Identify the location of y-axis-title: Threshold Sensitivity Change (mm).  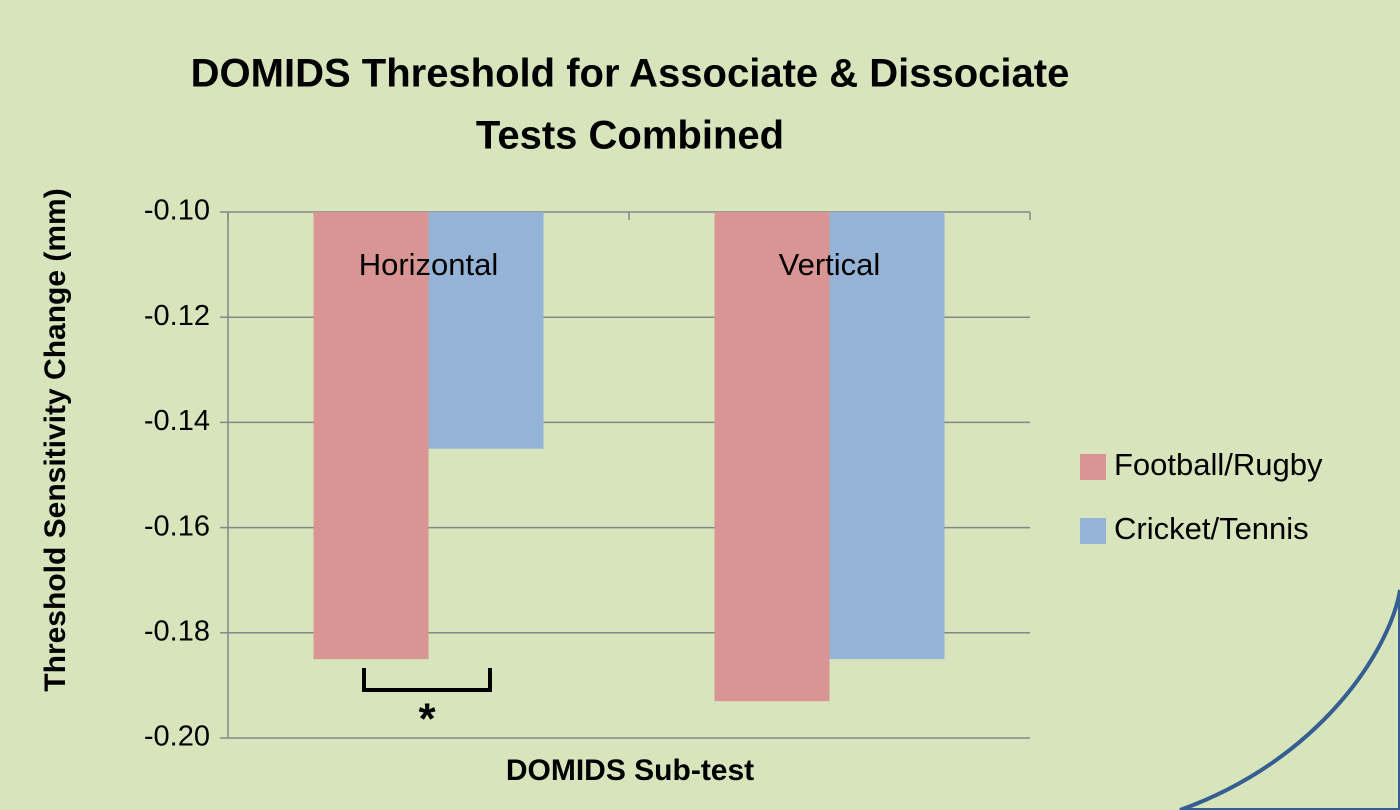
(55, 439).